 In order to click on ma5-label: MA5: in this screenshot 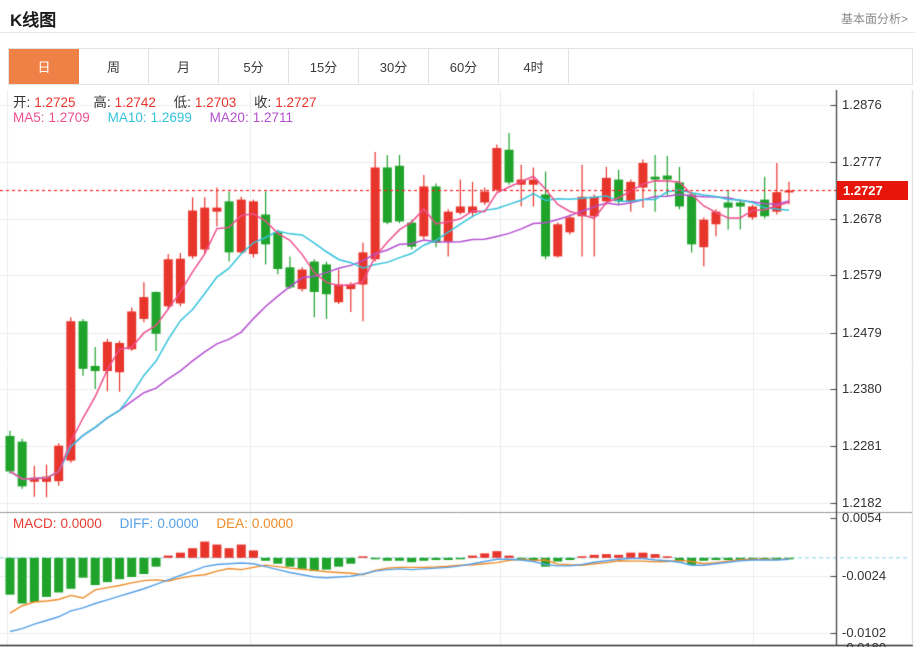, I will do `click(29, 117)`.